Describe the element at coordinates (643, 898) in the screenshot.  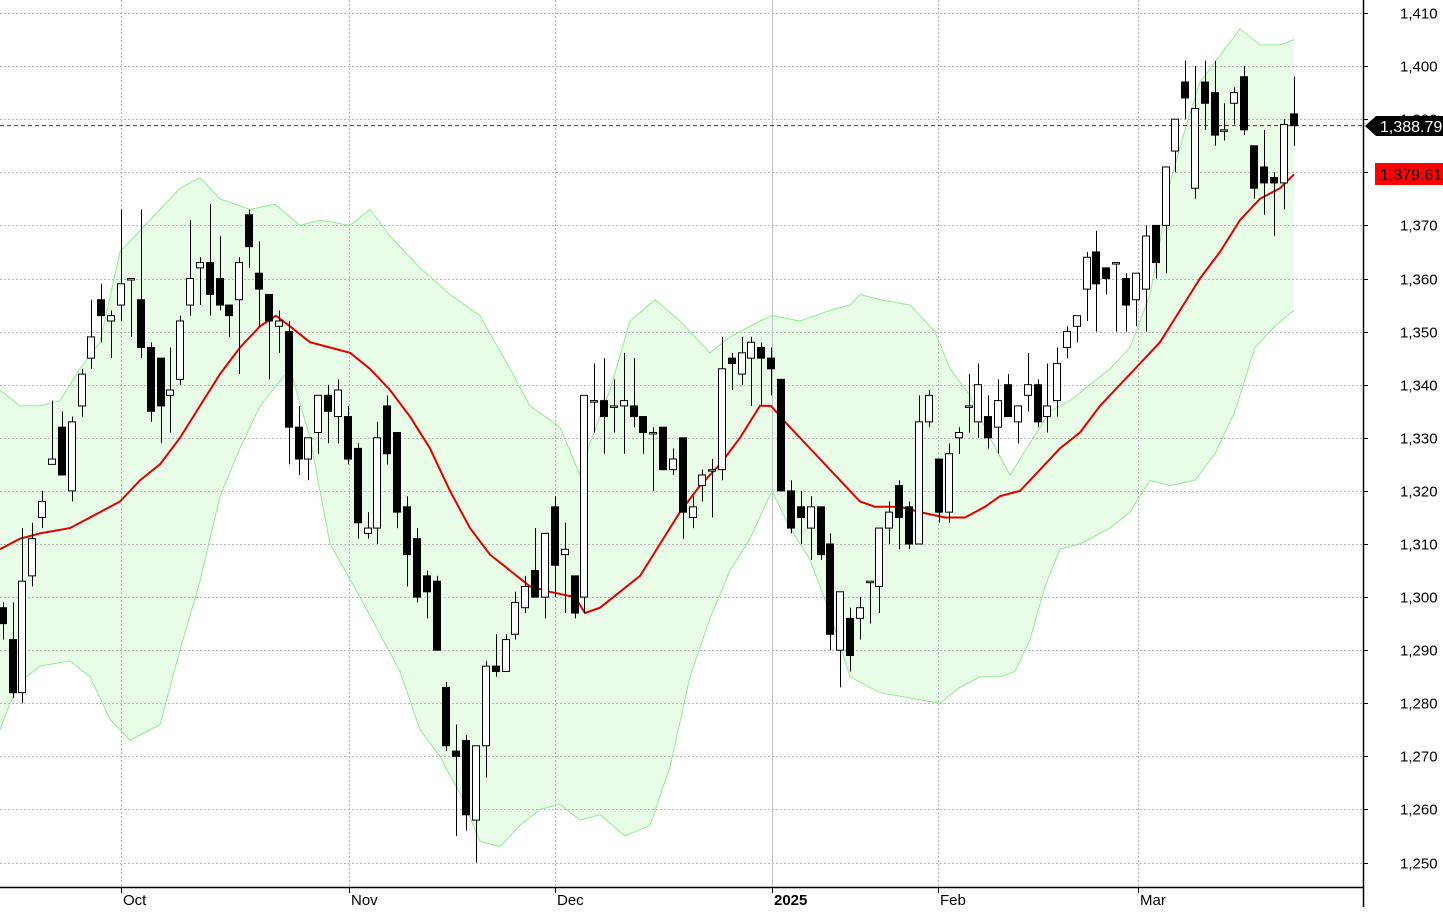
I see `x-axis-ticks: Oct Nov Dec 2025 Feb Mar` at that location.